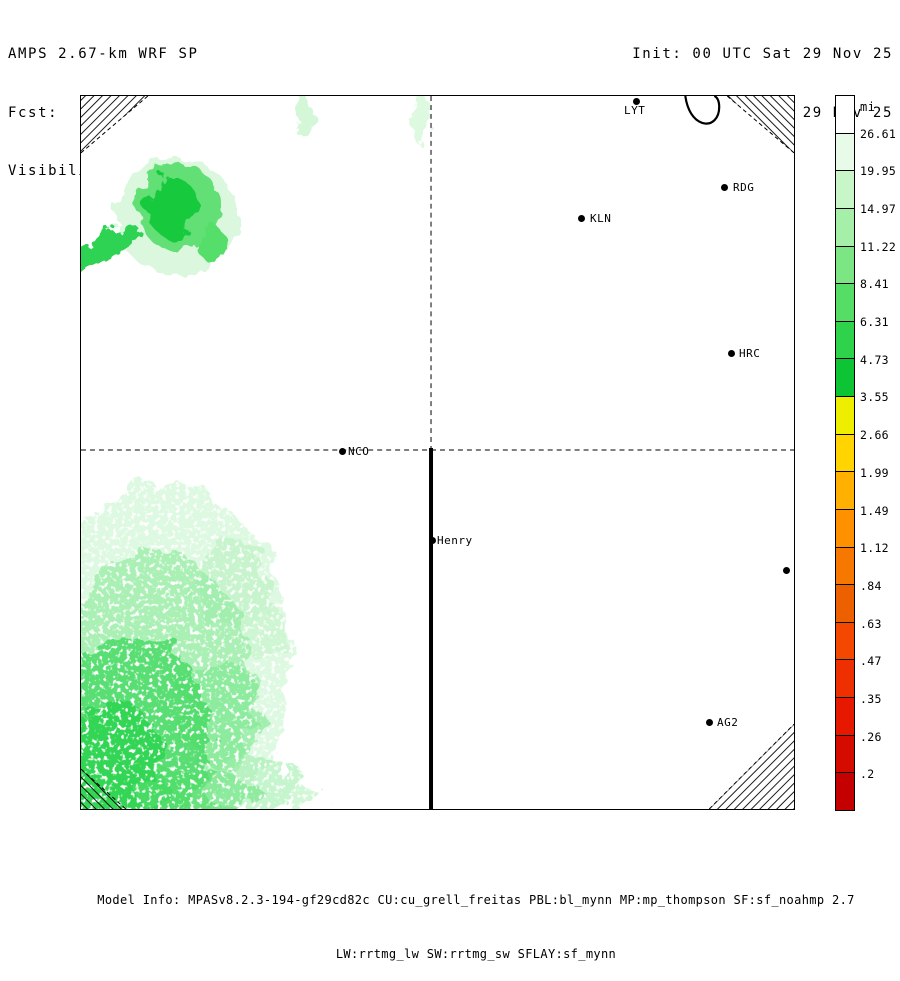  I want to click on colorbar-tick-label: 2.66, so click(874, 435).